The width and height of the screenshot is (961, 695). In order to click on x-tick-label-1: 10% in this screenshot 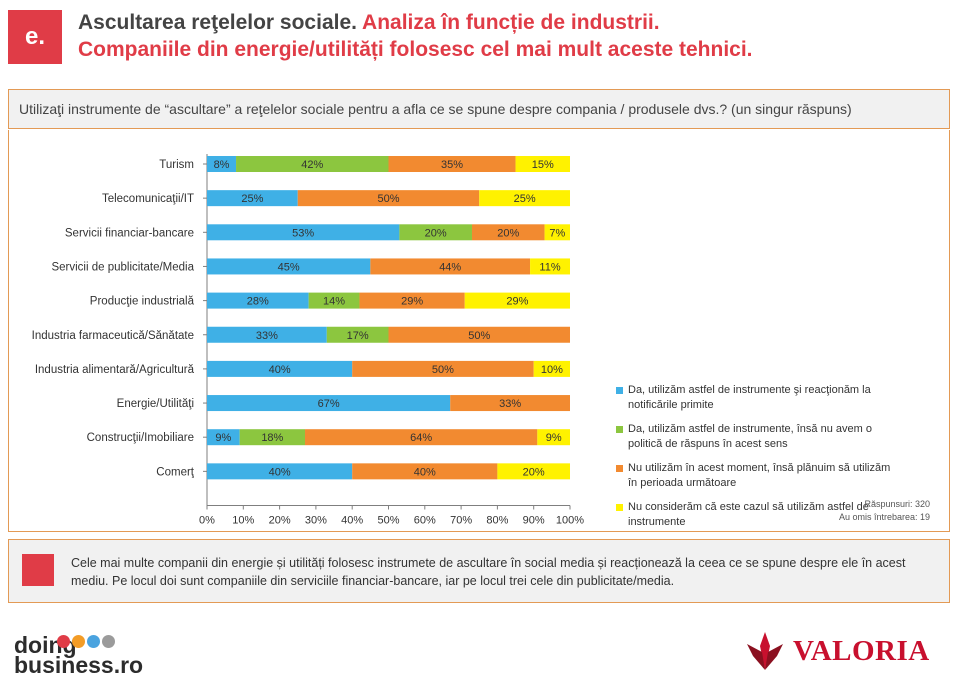, I will do `click(243, 521)`.